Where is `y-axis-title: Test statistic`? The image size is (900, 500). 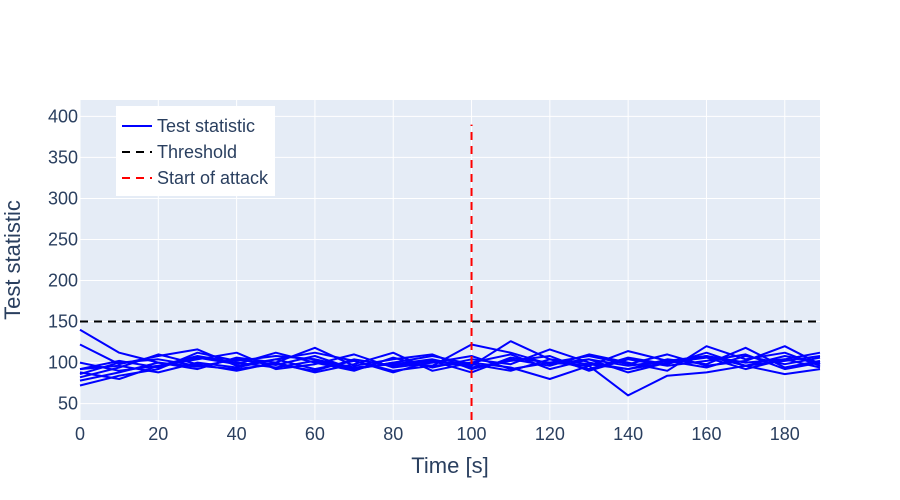
y-axis-title: Test statistic is located at coordinates (12, 260).